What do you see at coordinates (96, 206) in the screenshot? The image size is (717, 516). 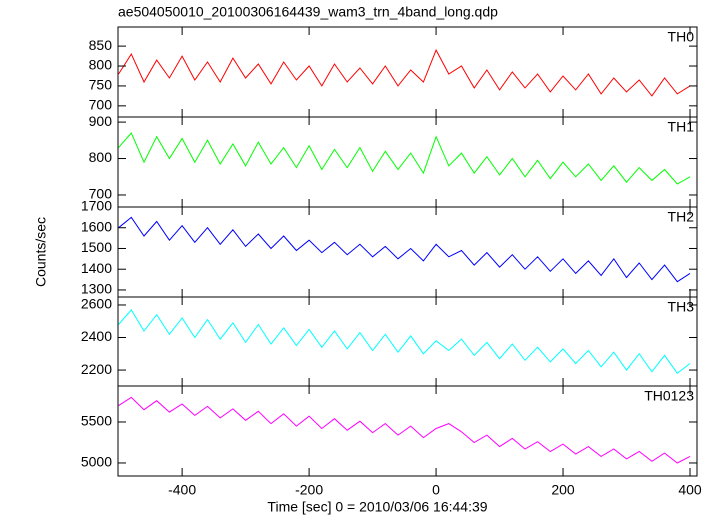 I see `y-tick-label: 1700` at bounding box center [96, 206].